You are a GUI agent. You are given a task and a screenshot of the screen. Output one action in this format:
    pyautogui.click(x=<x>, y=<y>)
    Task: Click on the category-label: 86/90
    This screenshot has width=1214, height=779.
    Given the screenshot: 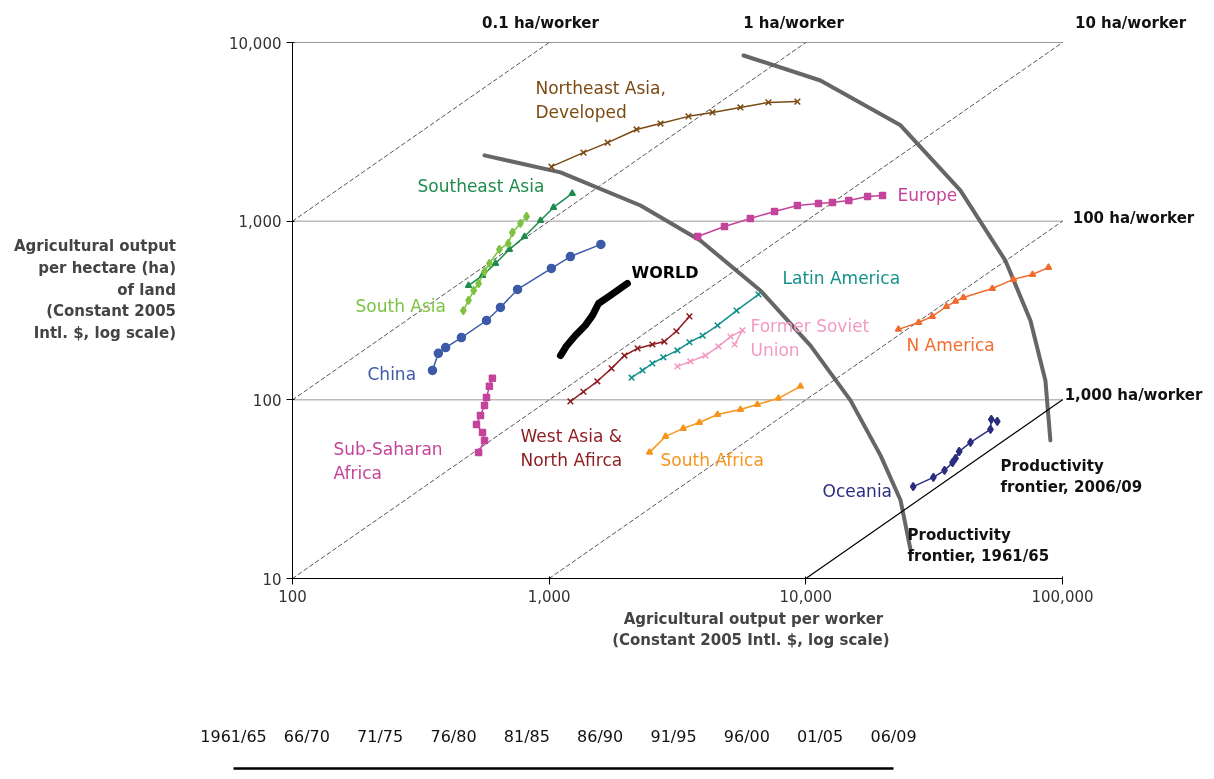 What is the action you would take?
    pyautogui.click(x=600, y=736)
    